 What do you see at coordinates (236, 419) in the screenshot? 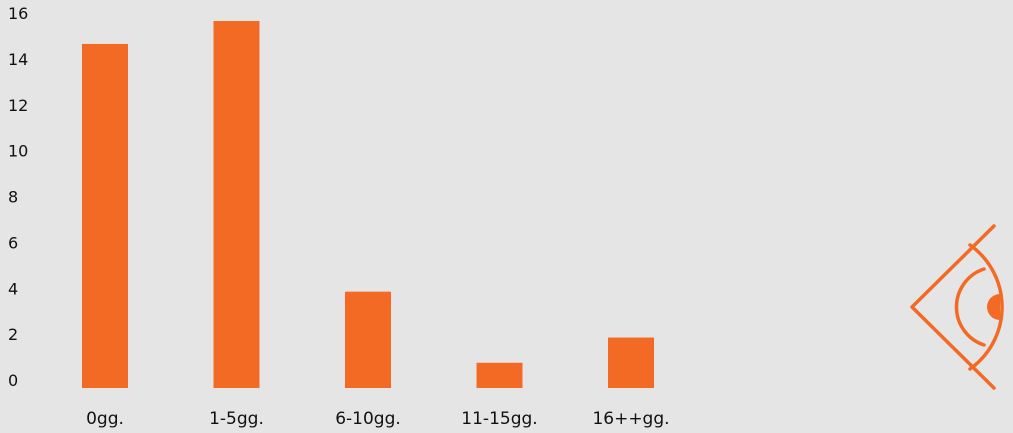
I see `x-tick-label: 1-5gg.` at bounding box center [236, 419].